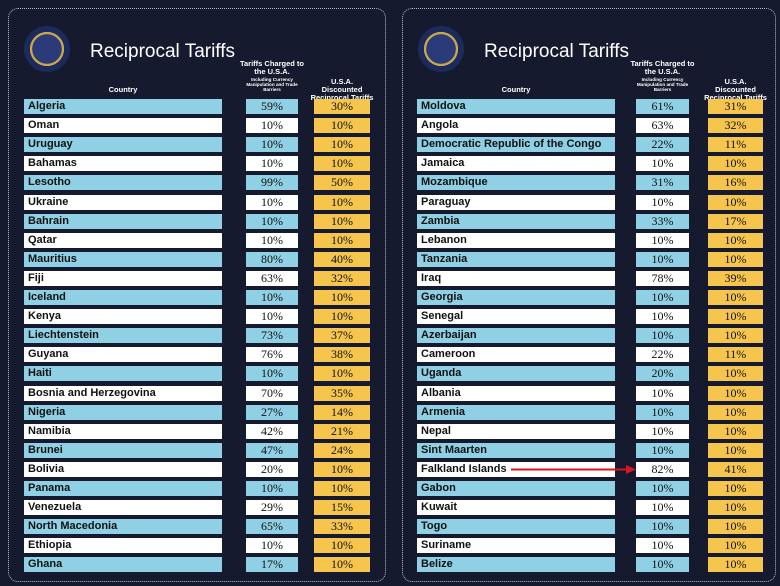  Describe the element at coordinates (516, 240) in the screenshot. I see `country-cell: Lebanon` at that location.